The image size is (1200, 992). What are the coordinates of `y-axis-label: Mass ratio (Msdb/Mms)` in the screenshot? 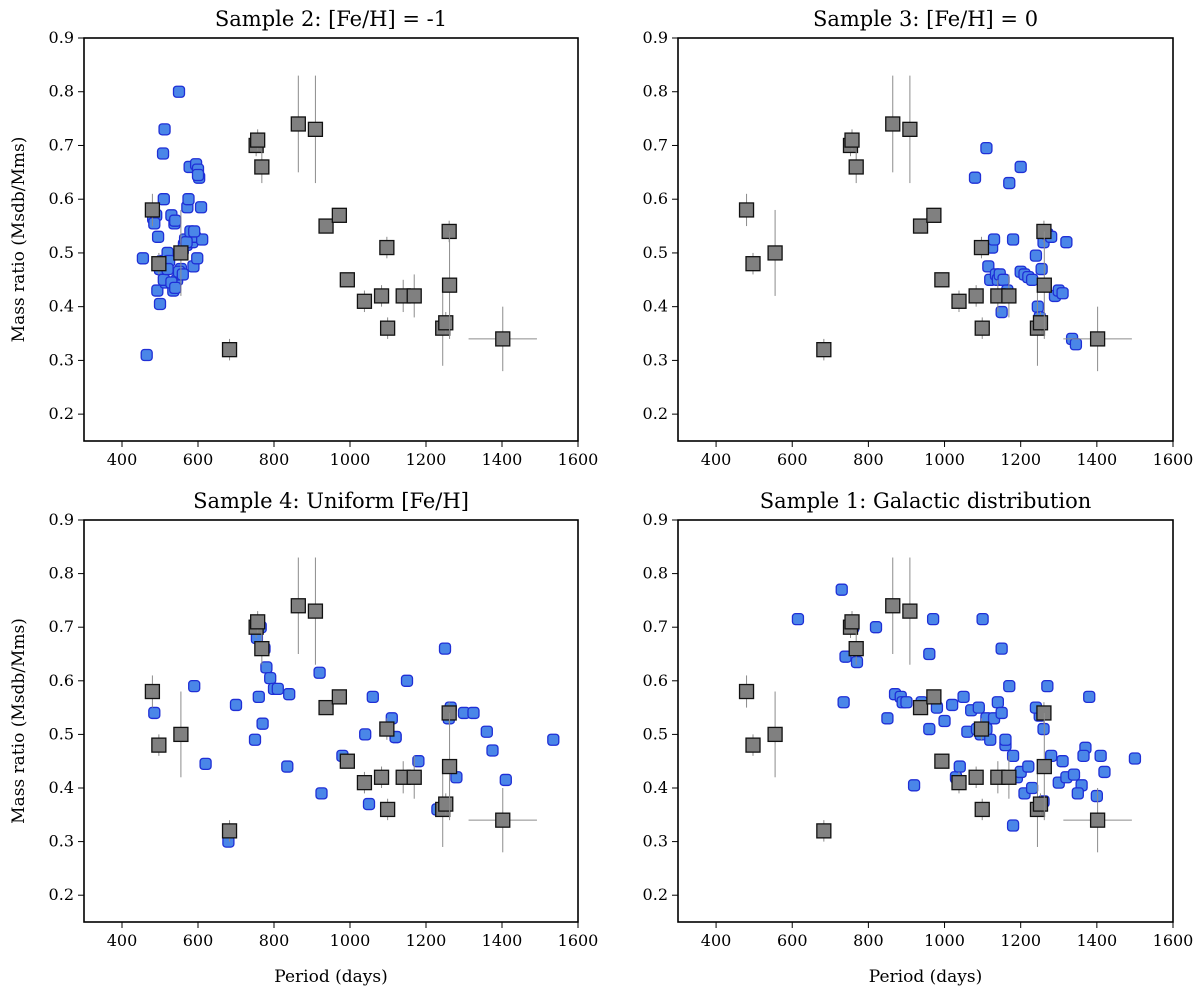 It's located at (19, 240).